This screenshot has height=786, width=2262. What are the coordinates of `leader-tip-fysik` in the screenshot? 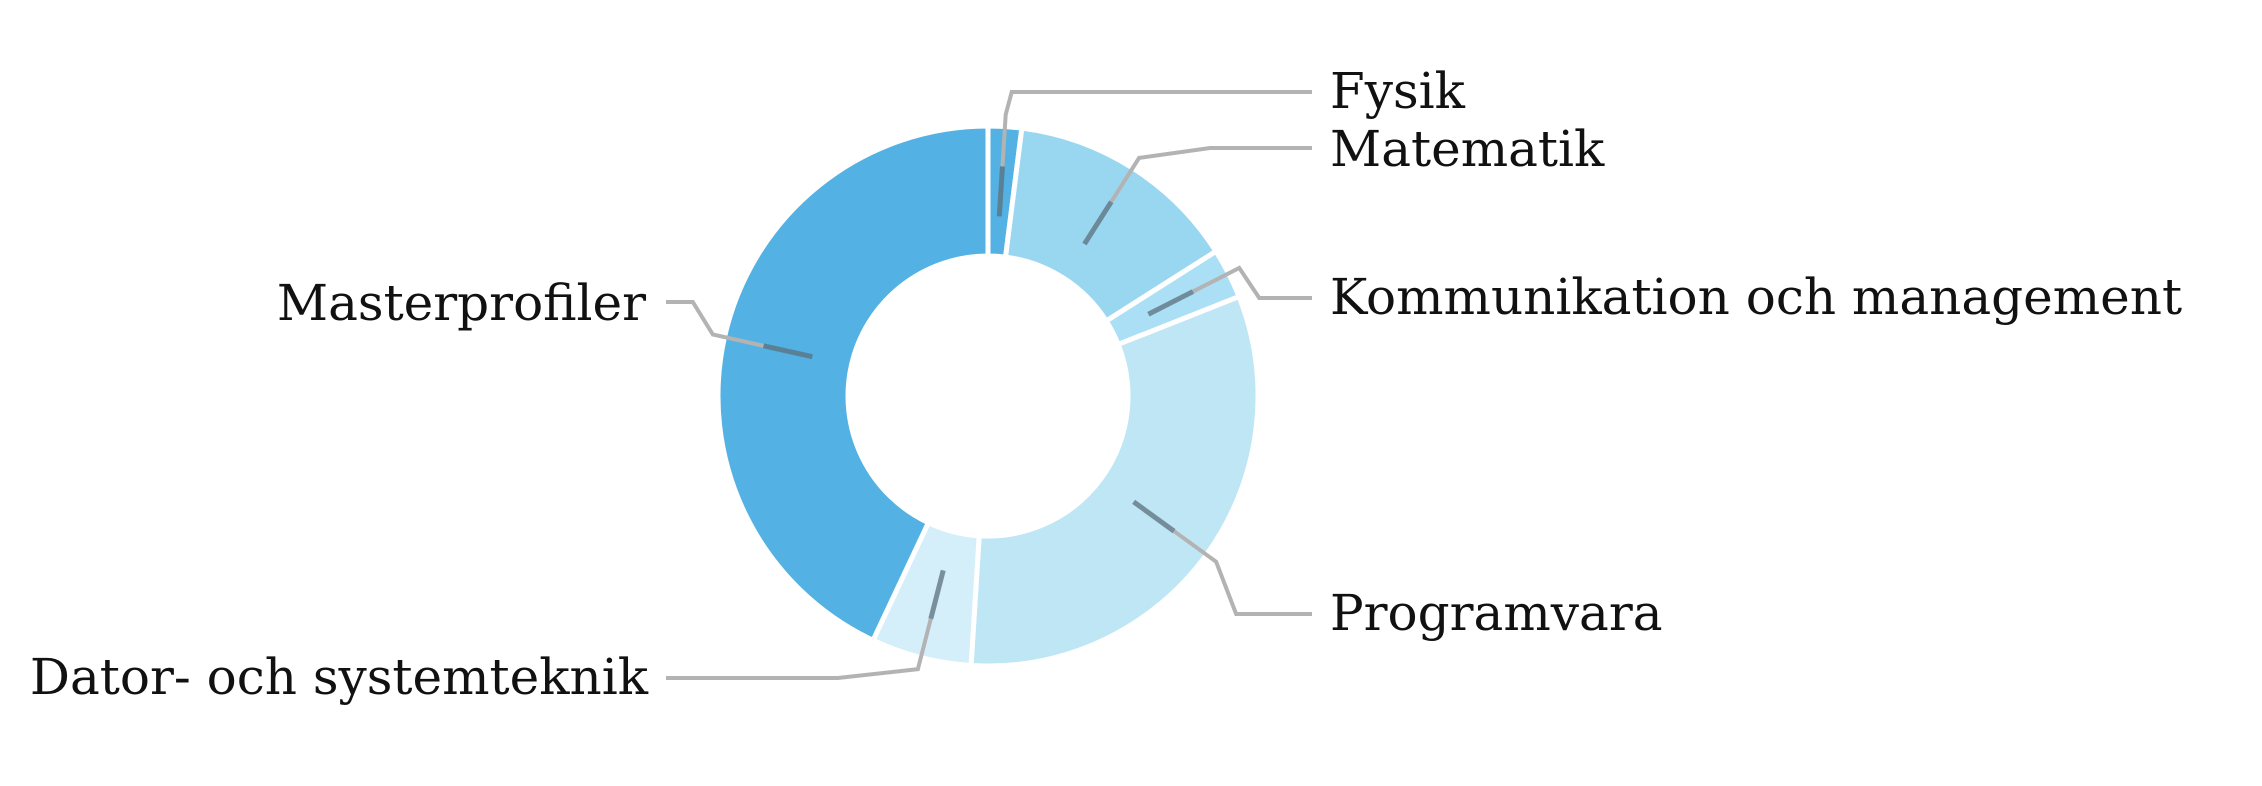 It's located at (1000, 191).